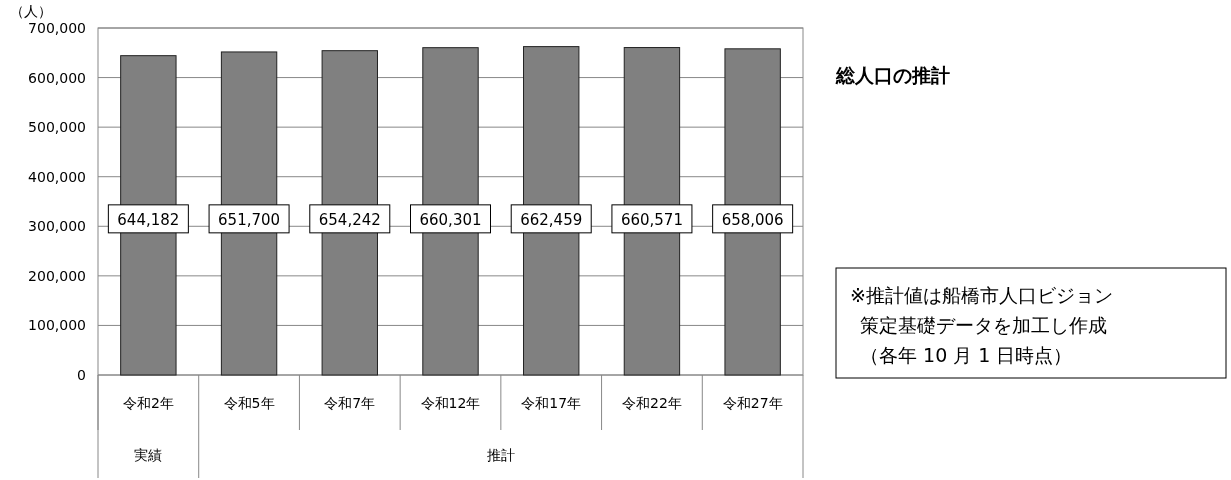  Describe the element at coordinates (551, 219) in the screenshot. I see `data-label: 662,459` at that location.